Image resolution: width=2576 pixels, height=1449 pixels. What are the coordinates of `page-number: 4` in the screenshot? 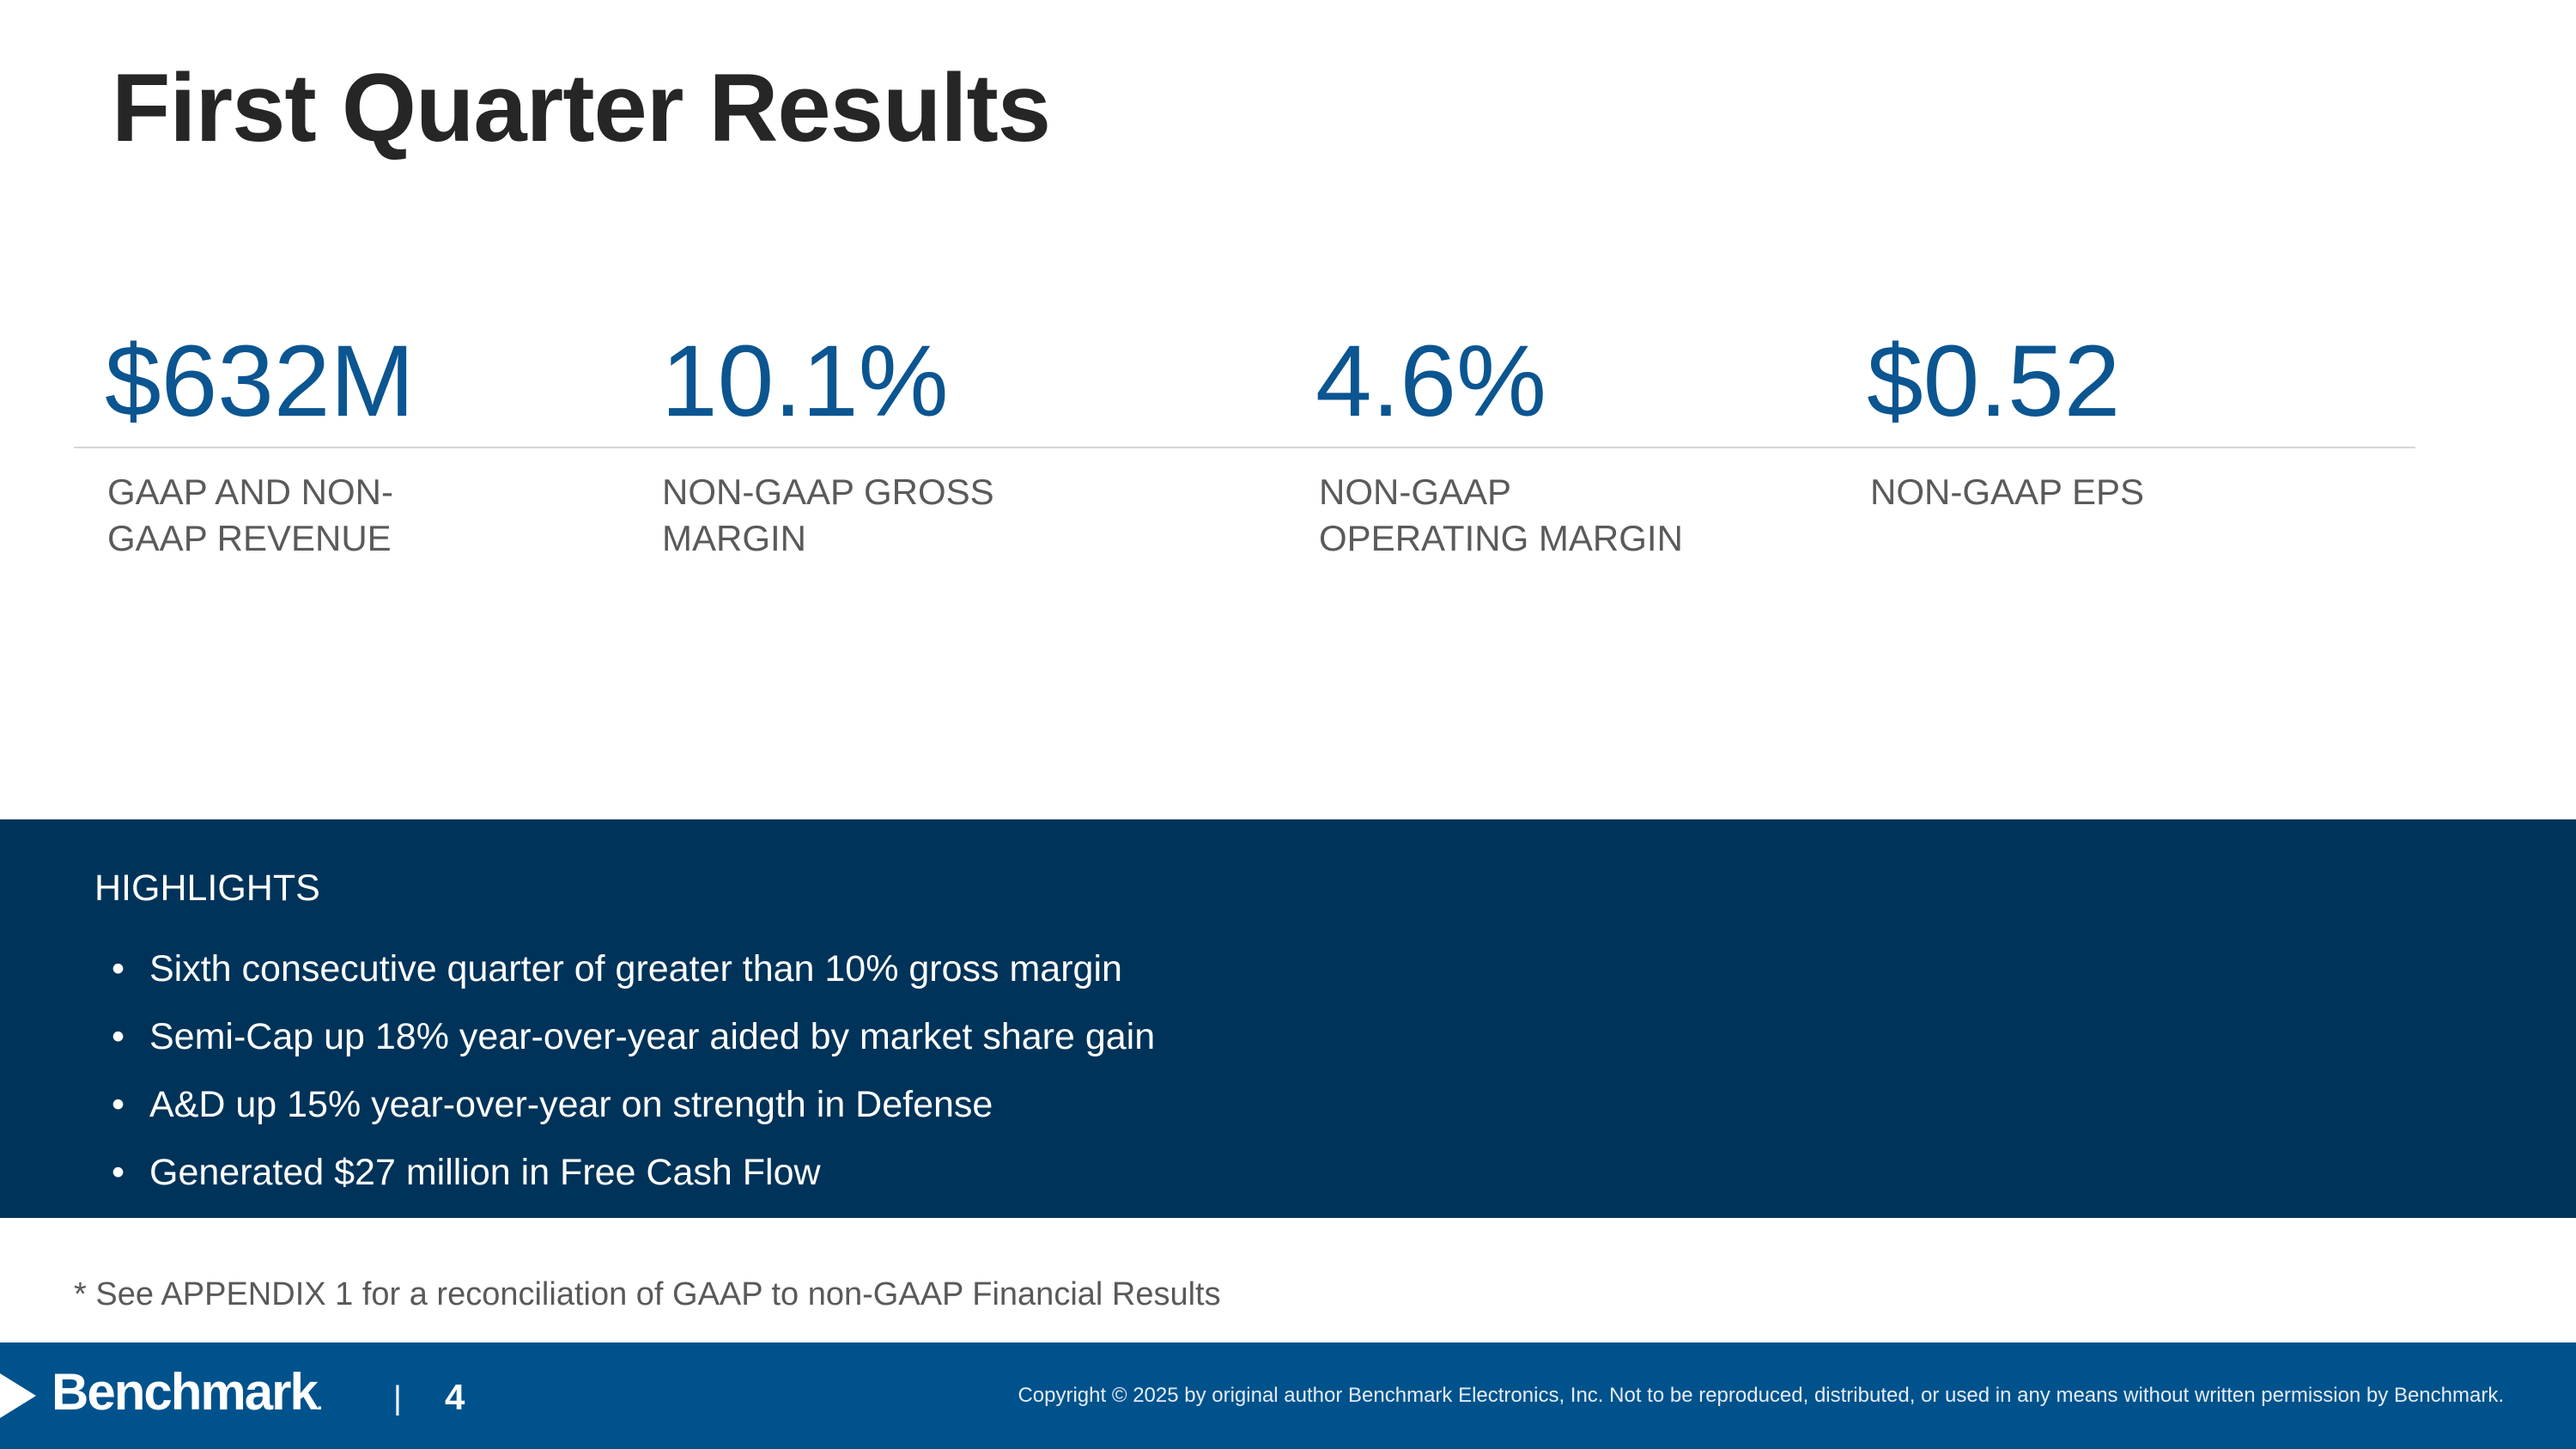 It's located at (455, 1397).